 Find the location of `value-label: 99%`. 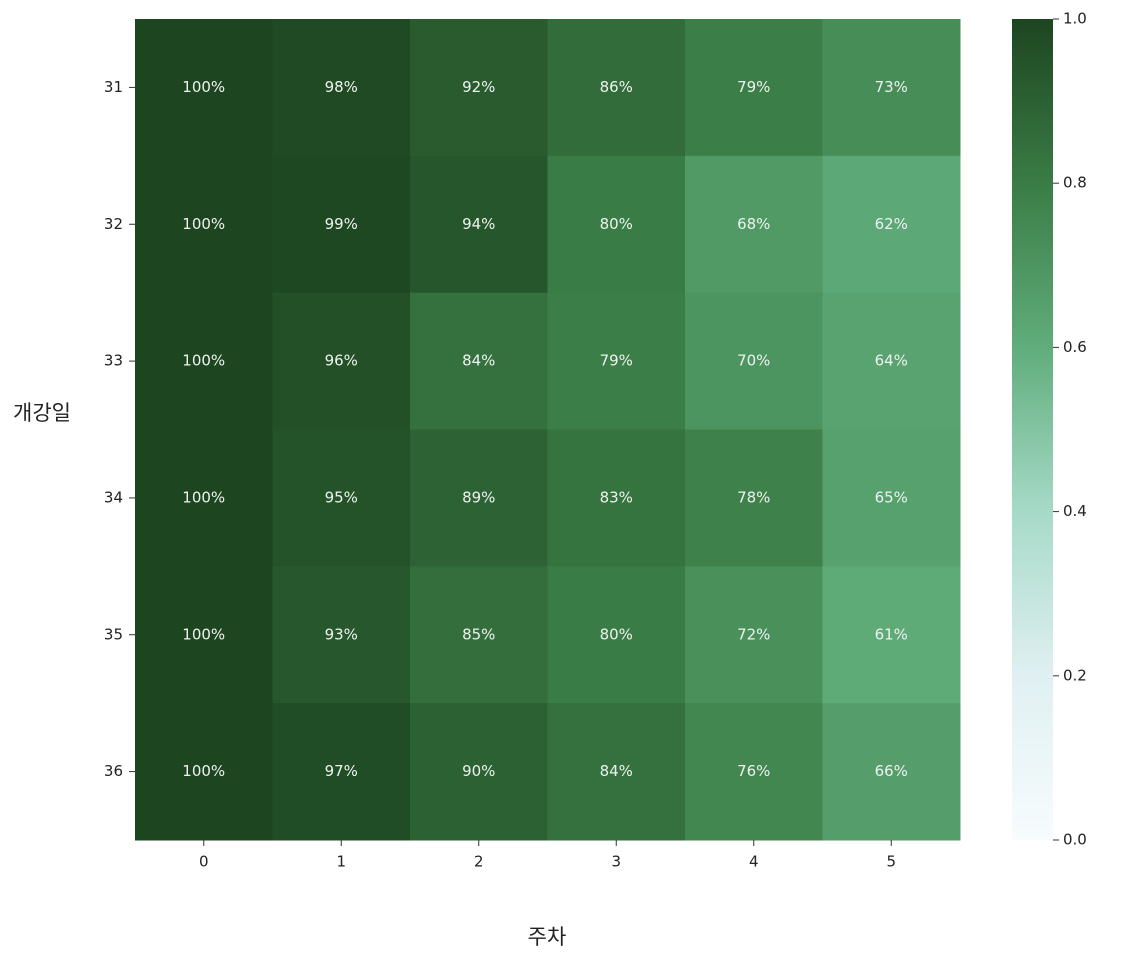

value-label: 99% is located at coordinates (341, 224).